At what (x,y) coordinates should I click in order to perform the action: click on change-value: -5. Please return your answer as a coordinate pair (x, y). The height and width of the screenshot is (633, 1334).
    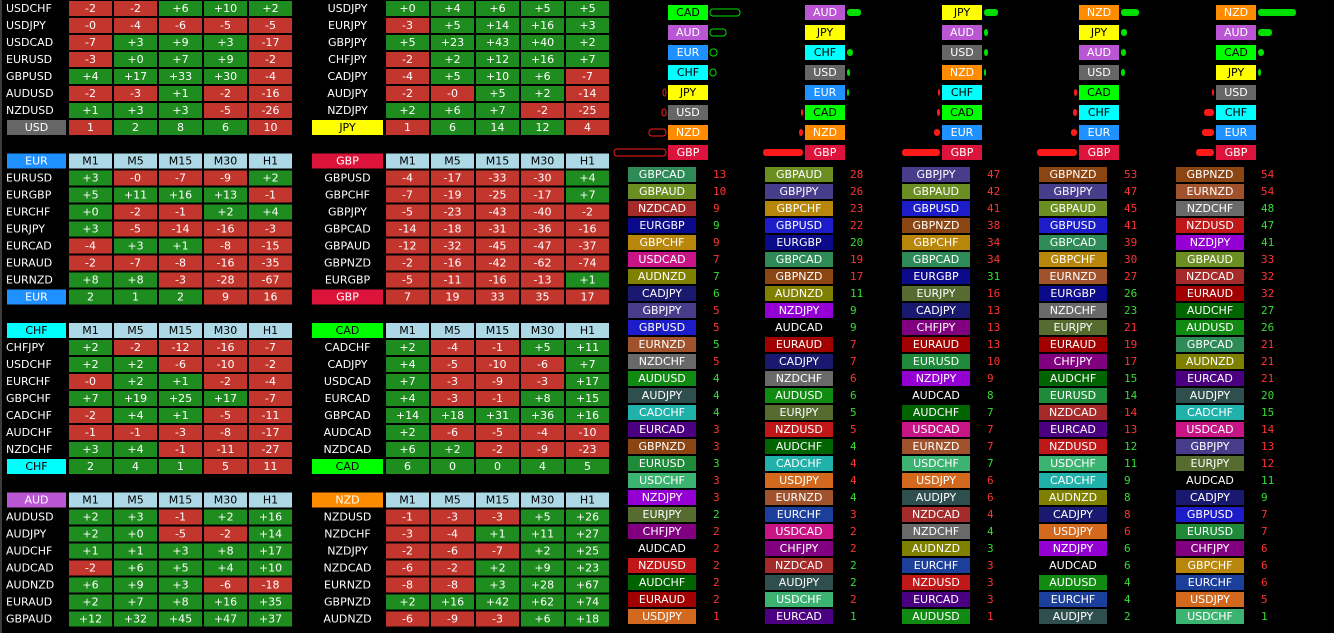
    Looking at the image, I should click on (180, 534).